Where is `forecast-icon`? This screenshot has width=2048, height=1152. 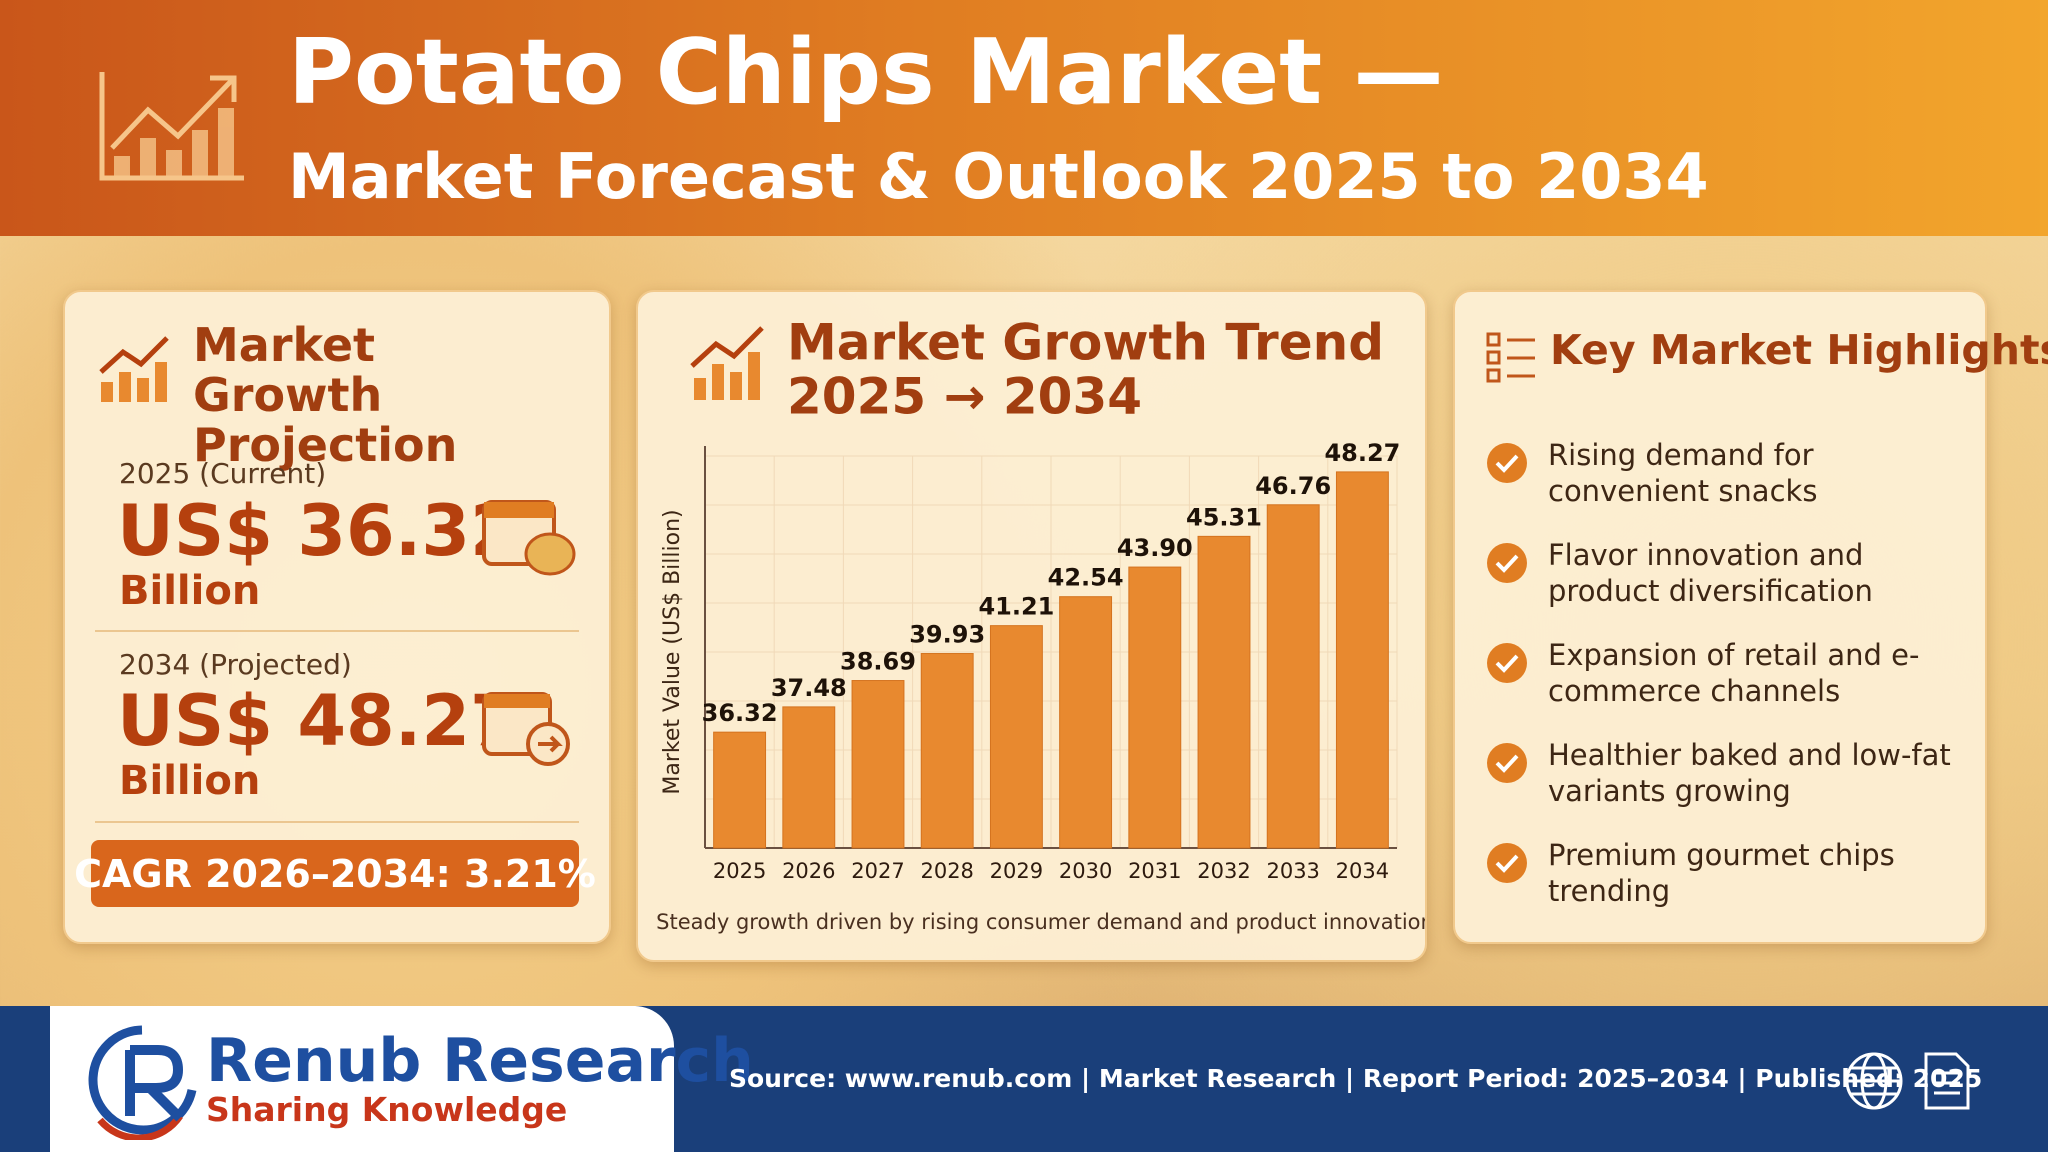
forecast-icon is located at coordinates (526, 729).